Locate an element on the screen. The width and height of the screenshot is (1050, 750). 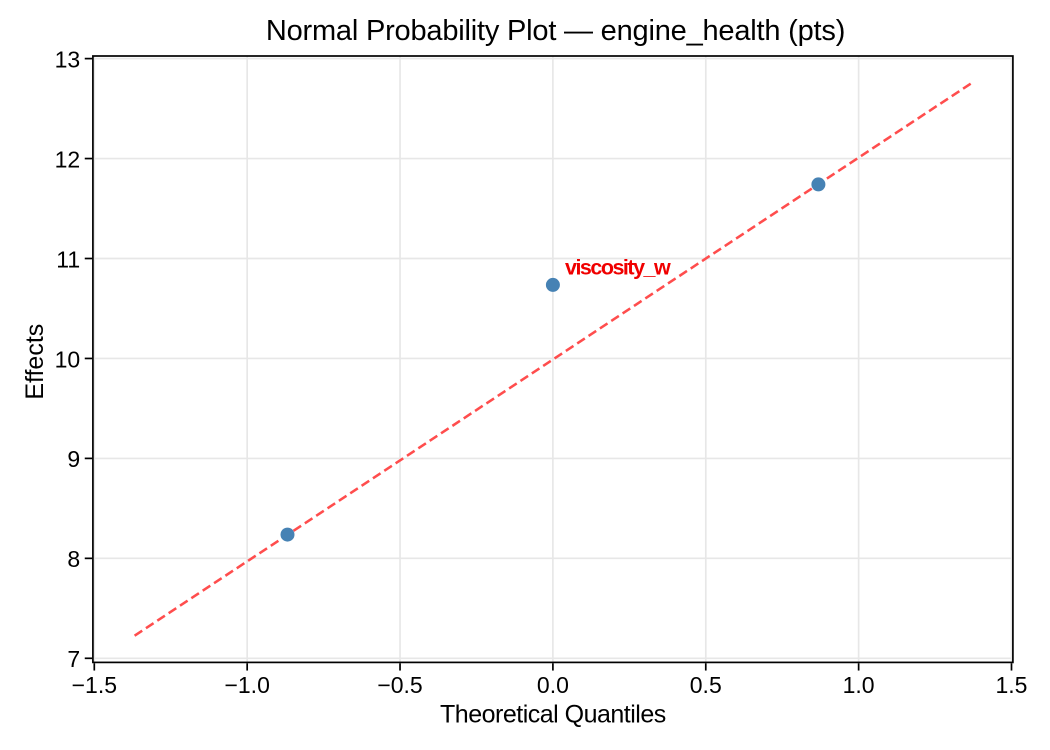
svg-text: 9 is located at coordinates (73, 459).